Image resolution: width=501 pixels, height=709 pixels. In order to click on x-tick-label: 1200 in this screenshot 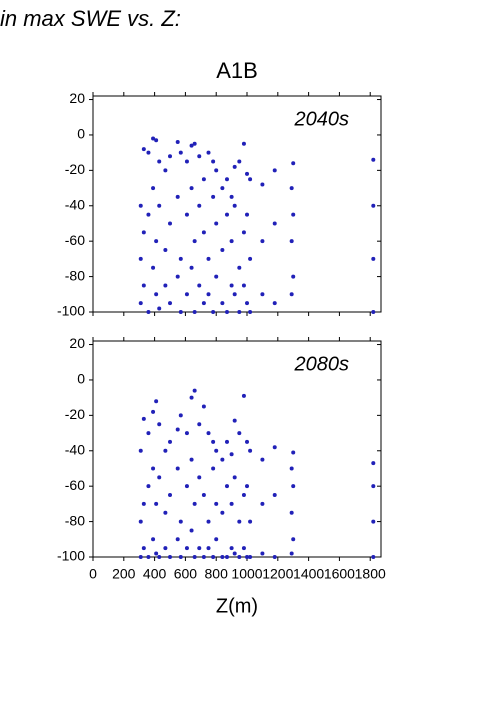, I will do `click(277, 574)`.